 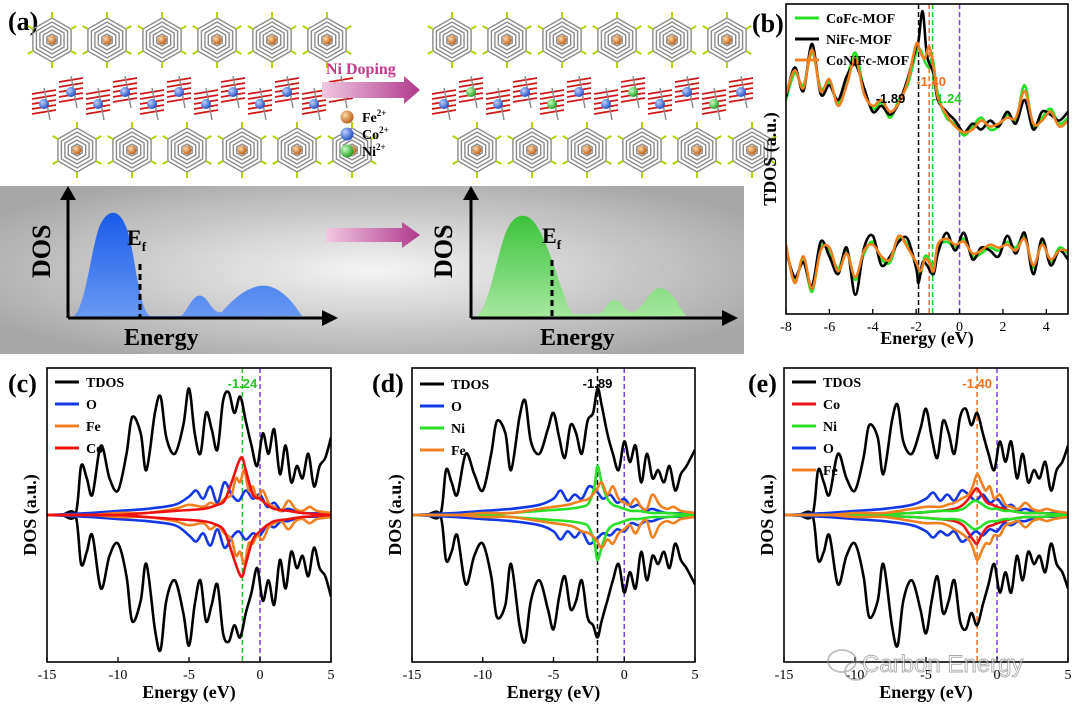 I want to click on dos-left-x-label: Energy, so click(x=161, y=338).